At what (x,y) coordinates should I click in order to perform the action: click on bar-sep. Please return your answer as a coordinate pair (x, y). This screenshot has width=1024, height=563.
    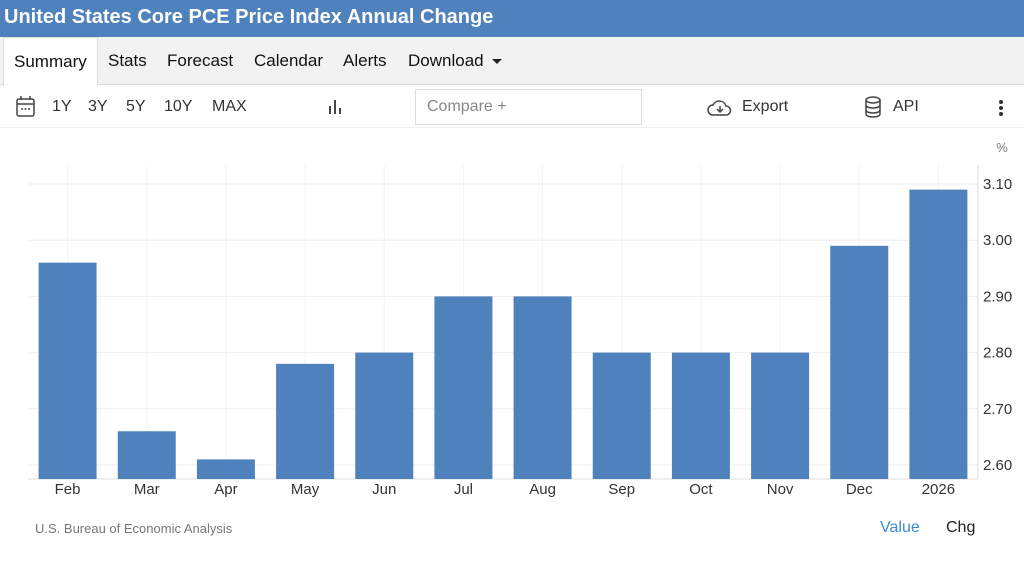
    Looking at the image, I should click on (621, 415).